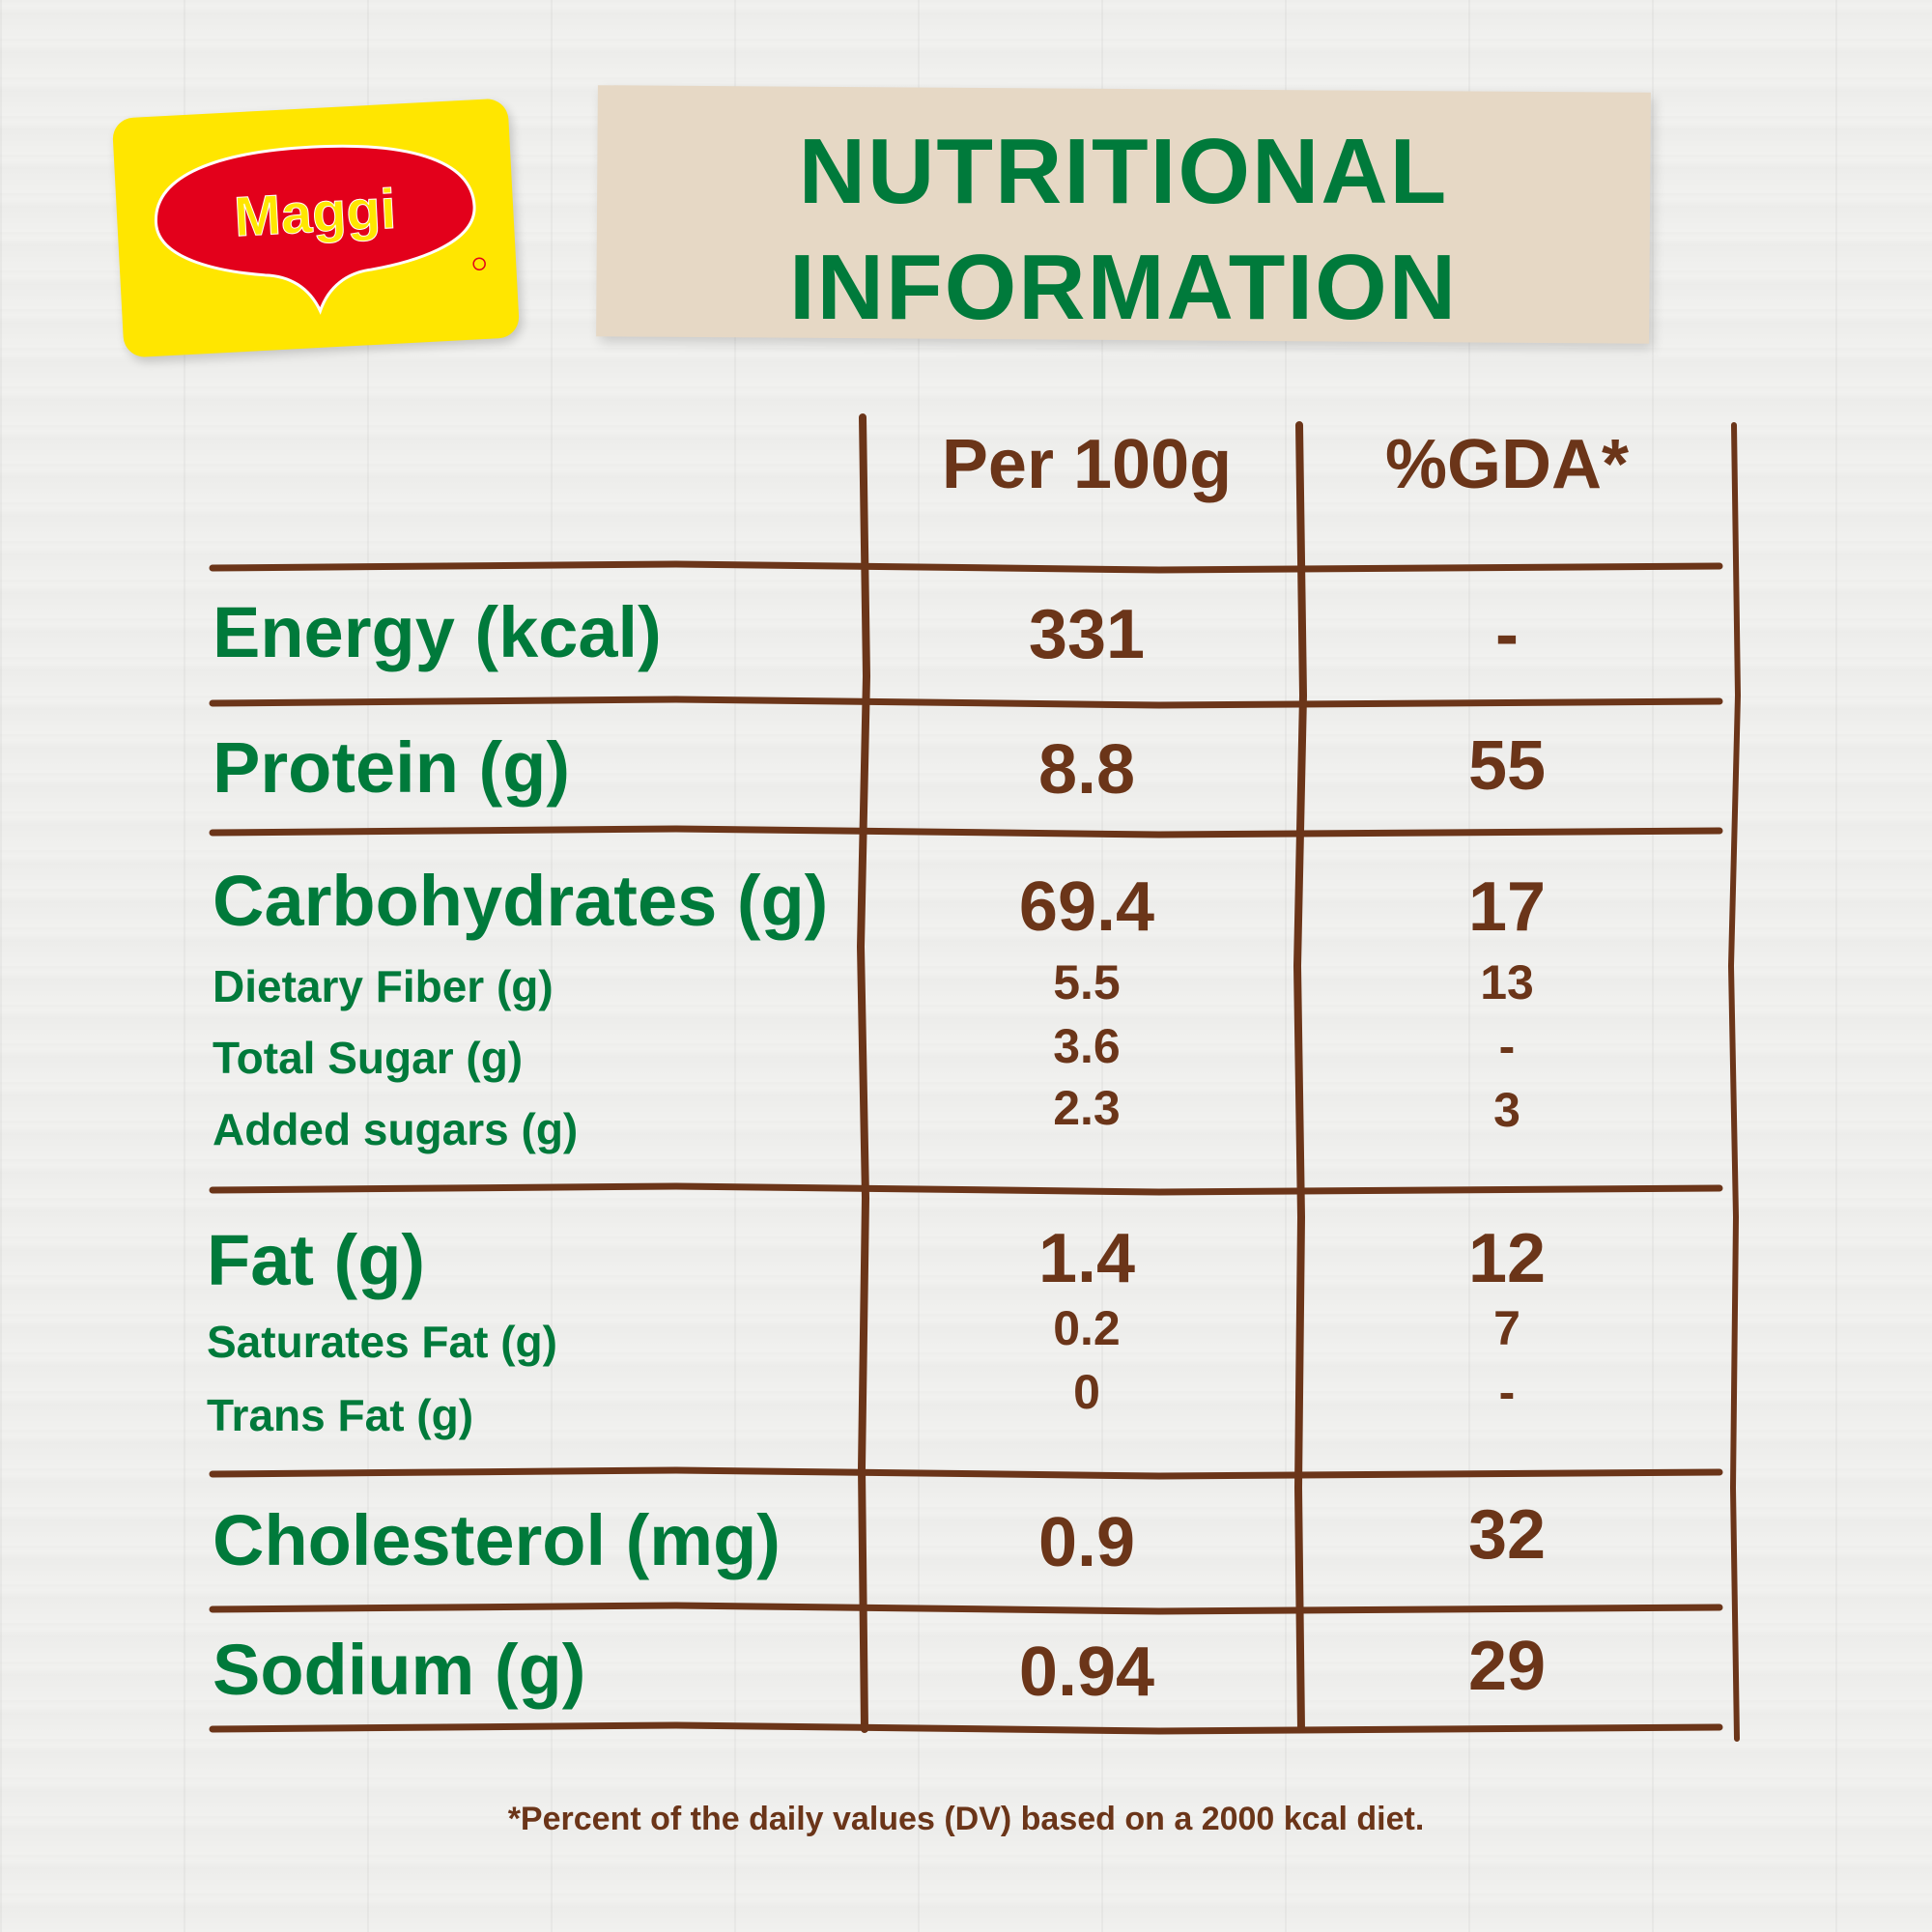 The image size is (1932, 1932). I want to click on title-line-2: INFORMATION, so click(1123, 287).